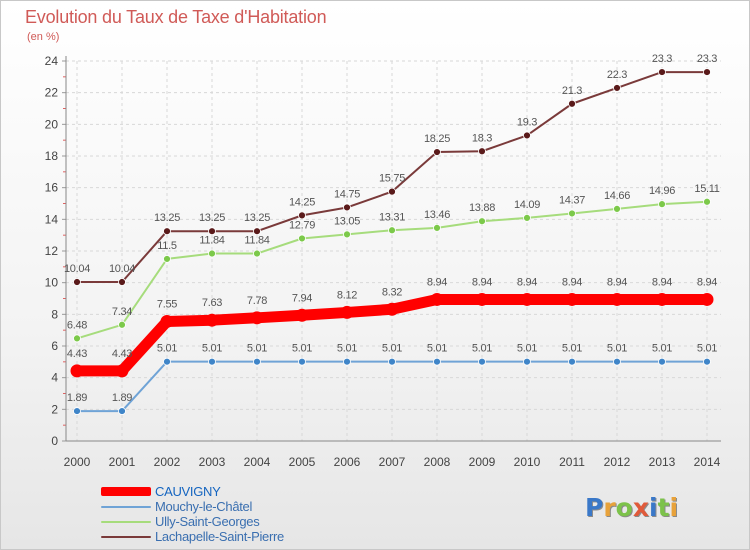 This screenshot has height=550, width=750. I want to click on y-tick-label: 22, so click(52, 93).